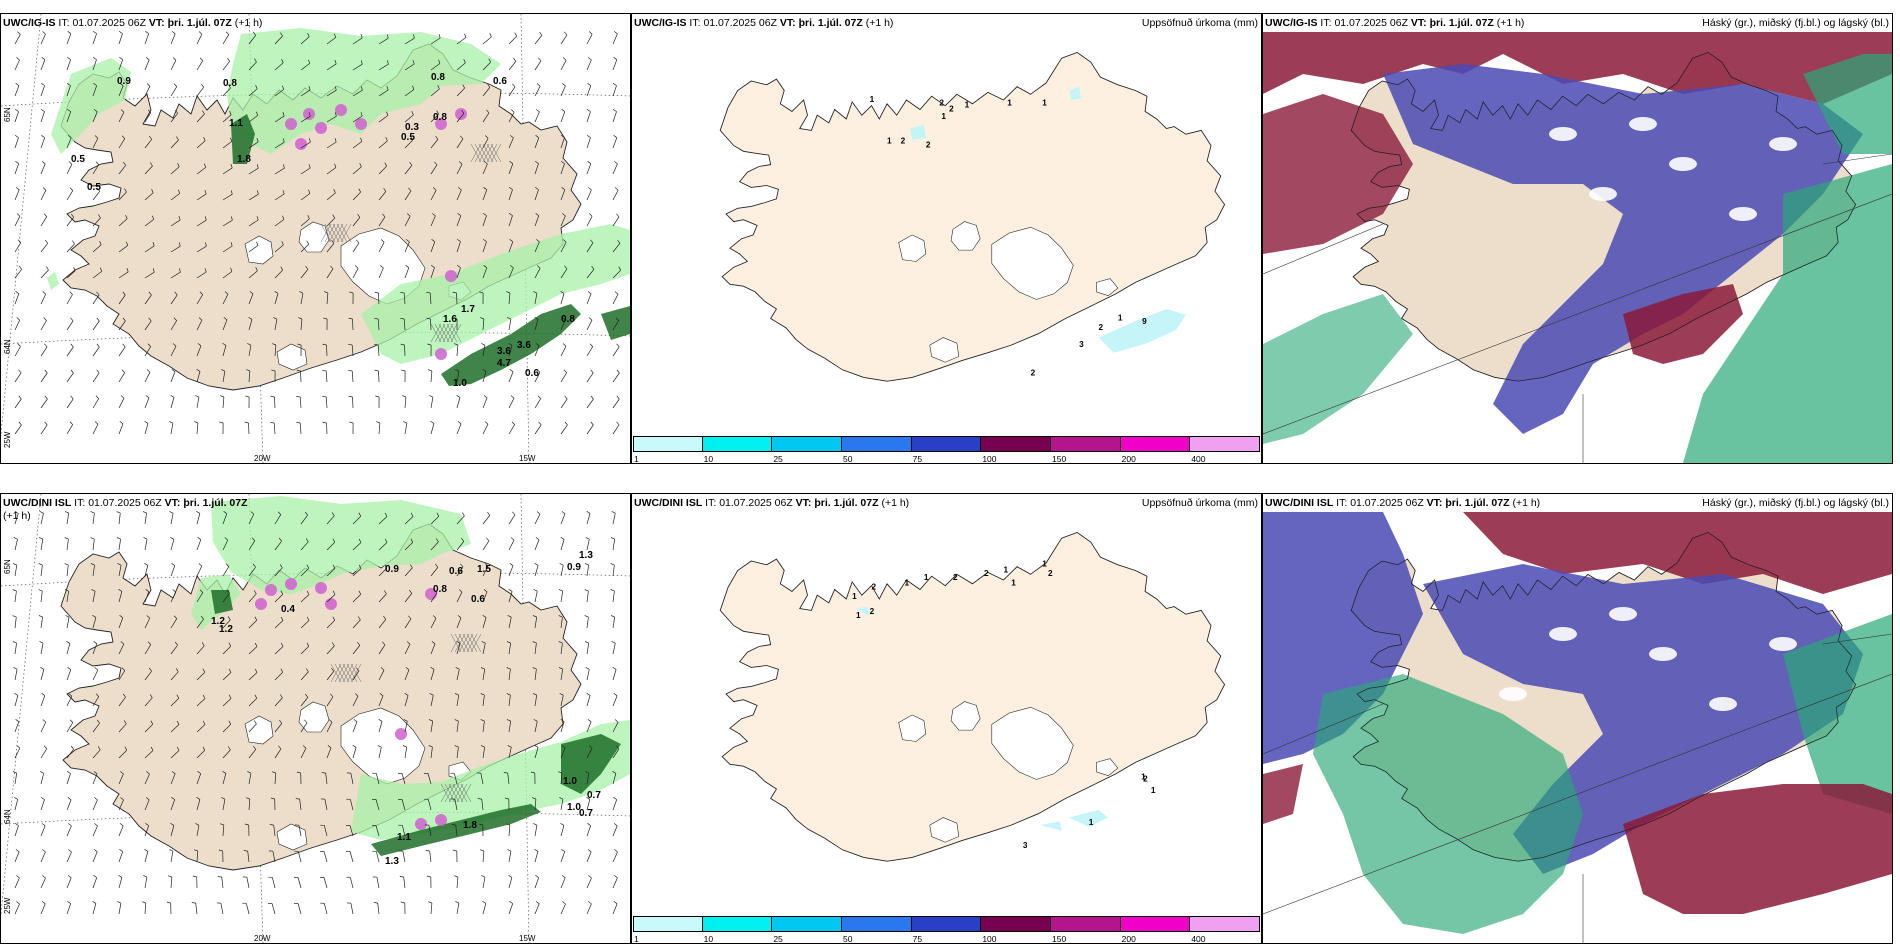 This screenshot has height=950, width=1900. Describe the element at coordinates (248, 23) in the screenshot. I see `lead-time: (+1 h)` at that location.